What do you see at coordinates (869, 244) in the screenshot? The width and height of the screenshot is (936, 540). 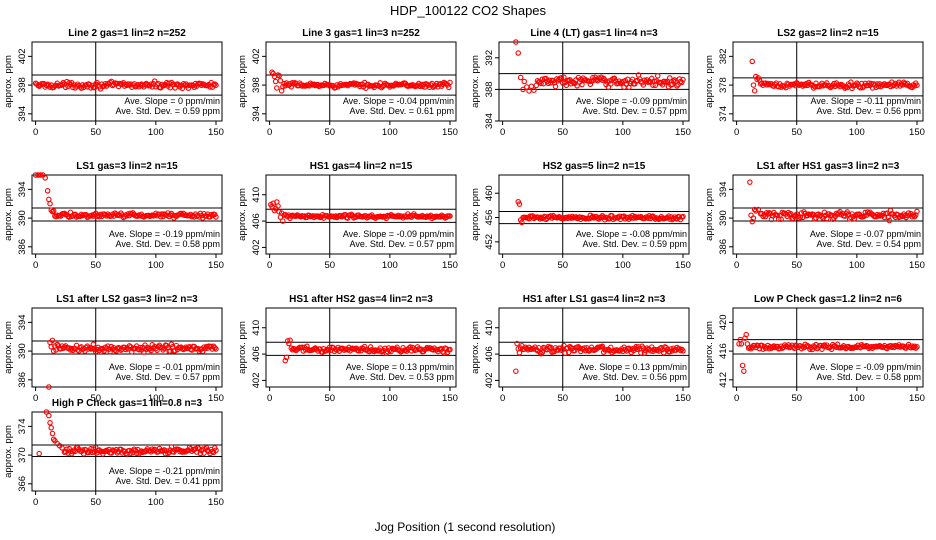 I see `std-dev-annotation: Ave. Std. Dev. = 0.54 ppm` at bounding box center [869, 244].